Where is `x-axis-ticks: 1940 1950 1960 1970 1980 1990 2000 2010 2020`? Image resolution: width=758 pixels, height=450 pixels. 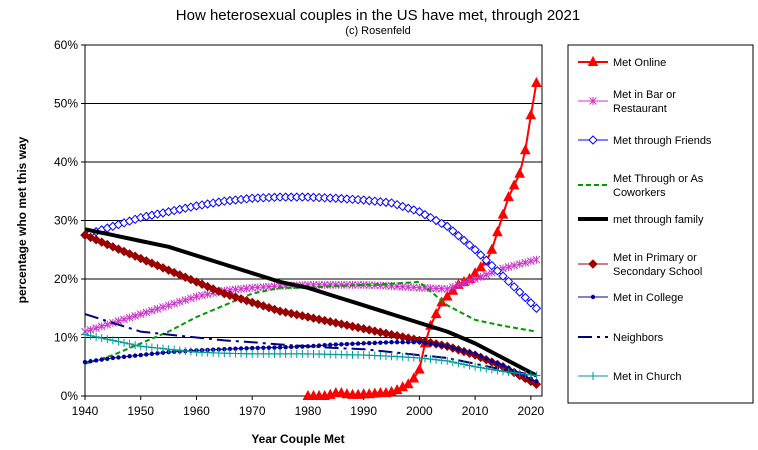
x-axis-ticks: 1940 1950 1960 1970 1980 1990 2000 2010 2020 is located at coordinates (308, 407).